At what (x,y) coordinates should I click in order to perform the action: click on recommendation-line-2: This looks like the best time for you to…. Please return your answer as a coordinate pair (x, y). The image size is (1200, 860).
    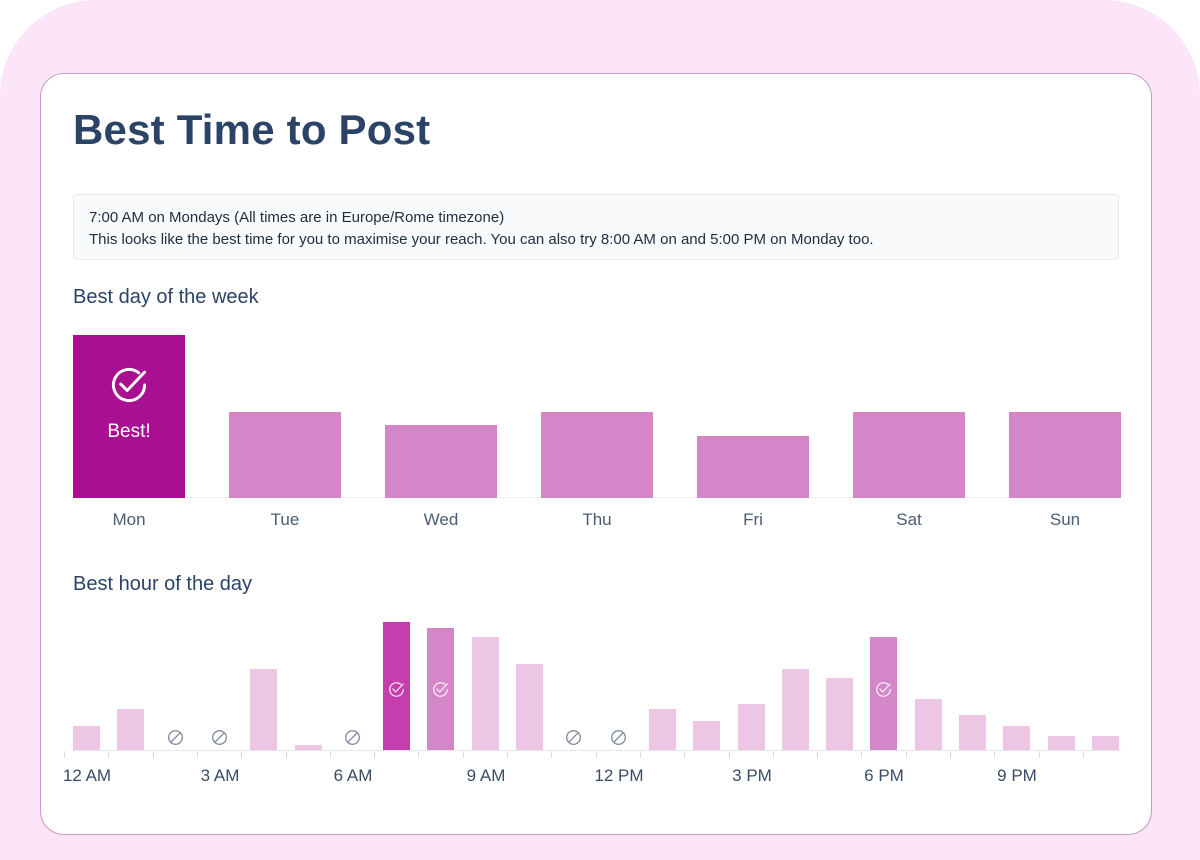
    Looking at the image, I should click on (481, 239).